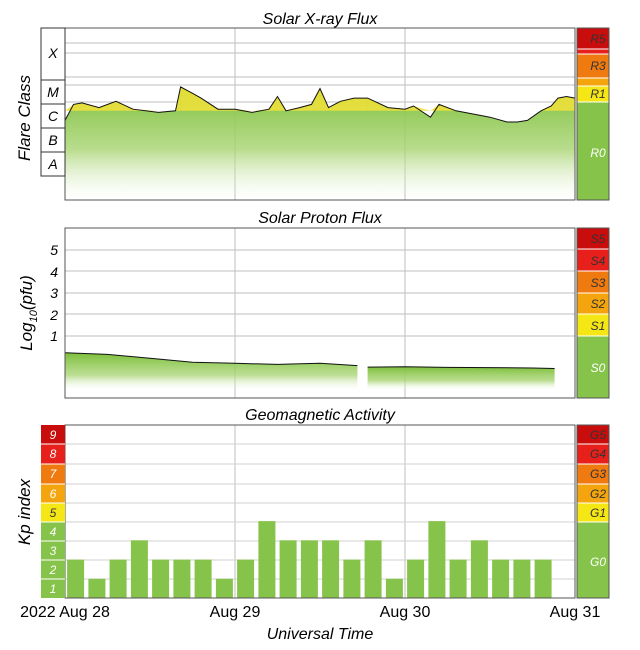 The height and width of the screenshot is (650, 640). I want to click on flare-class-a-label: A, so click(52, 164).